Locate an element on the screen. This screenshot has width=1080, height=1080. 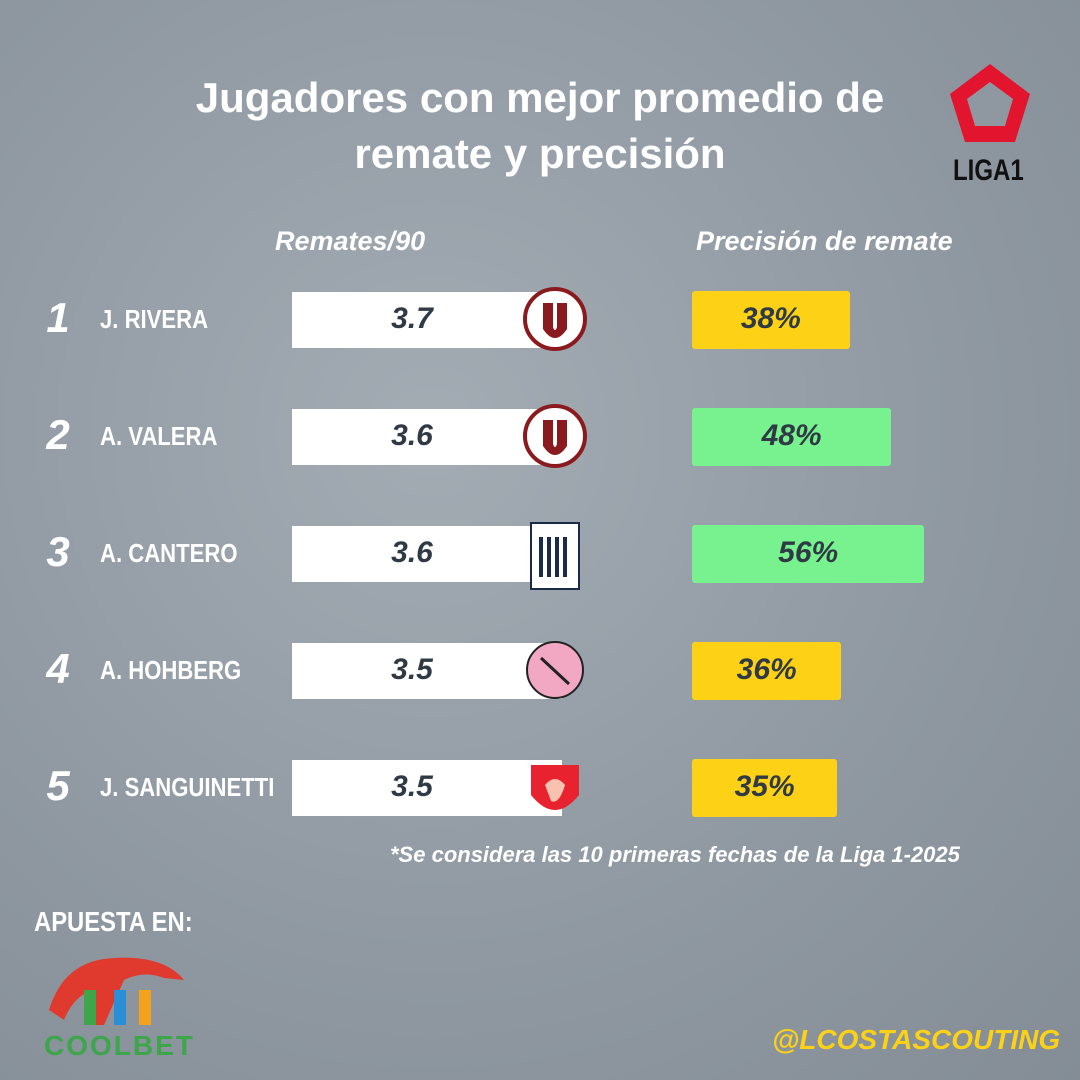
player-name: J. SANGUINETTI is located at coordinates (187, 787).